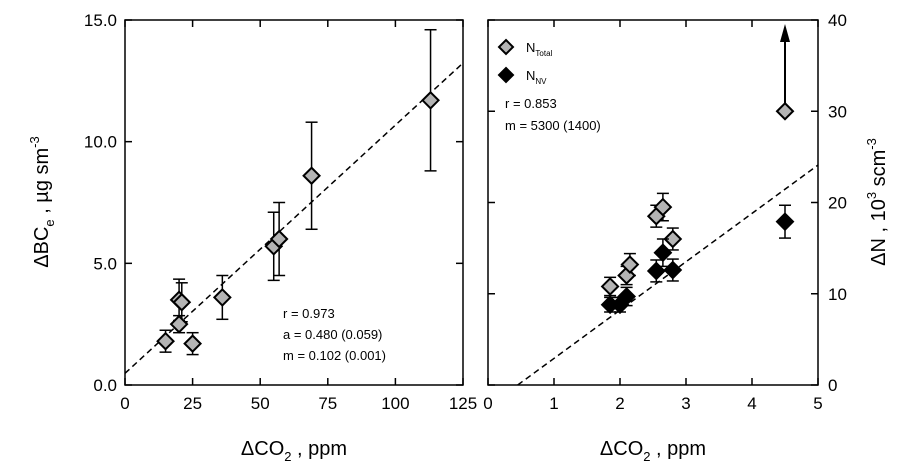  What do you see at coordinates (553, 403) in the screenshot?
I see `x-tick-label: 1` at bounding box center [553, 403].